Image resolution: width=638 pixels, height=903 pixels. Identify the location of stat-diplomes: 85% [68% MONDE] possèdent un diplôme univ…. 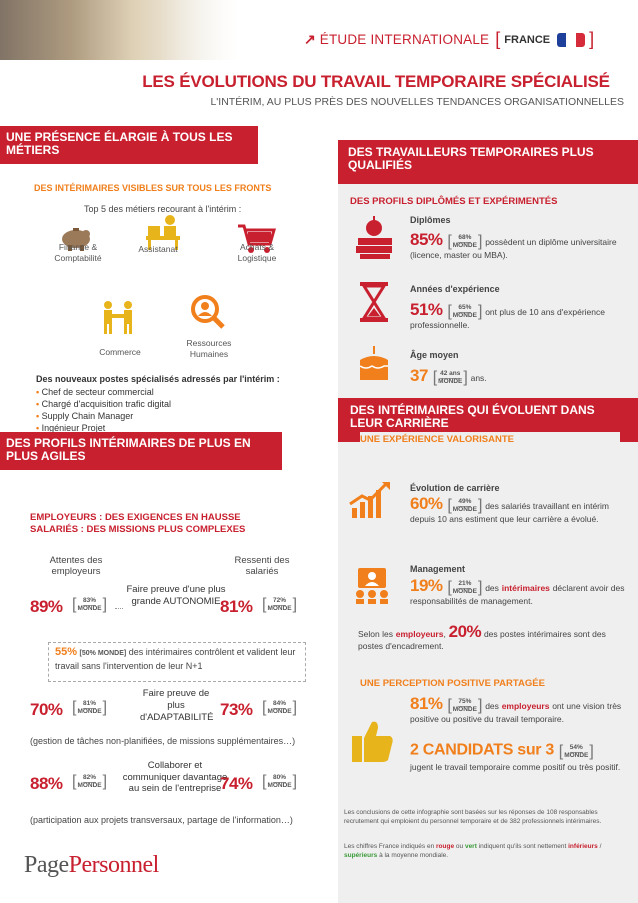
(513, 245).